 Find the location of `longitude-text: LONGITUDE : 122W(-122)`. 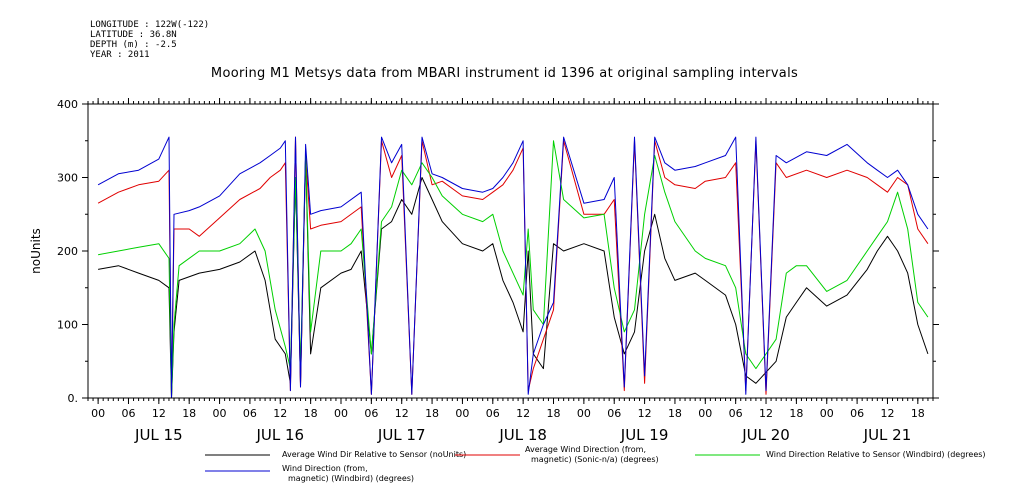

longitude-text: LONGITUDE : 122W(-122) is located at coordinates (150, 25).